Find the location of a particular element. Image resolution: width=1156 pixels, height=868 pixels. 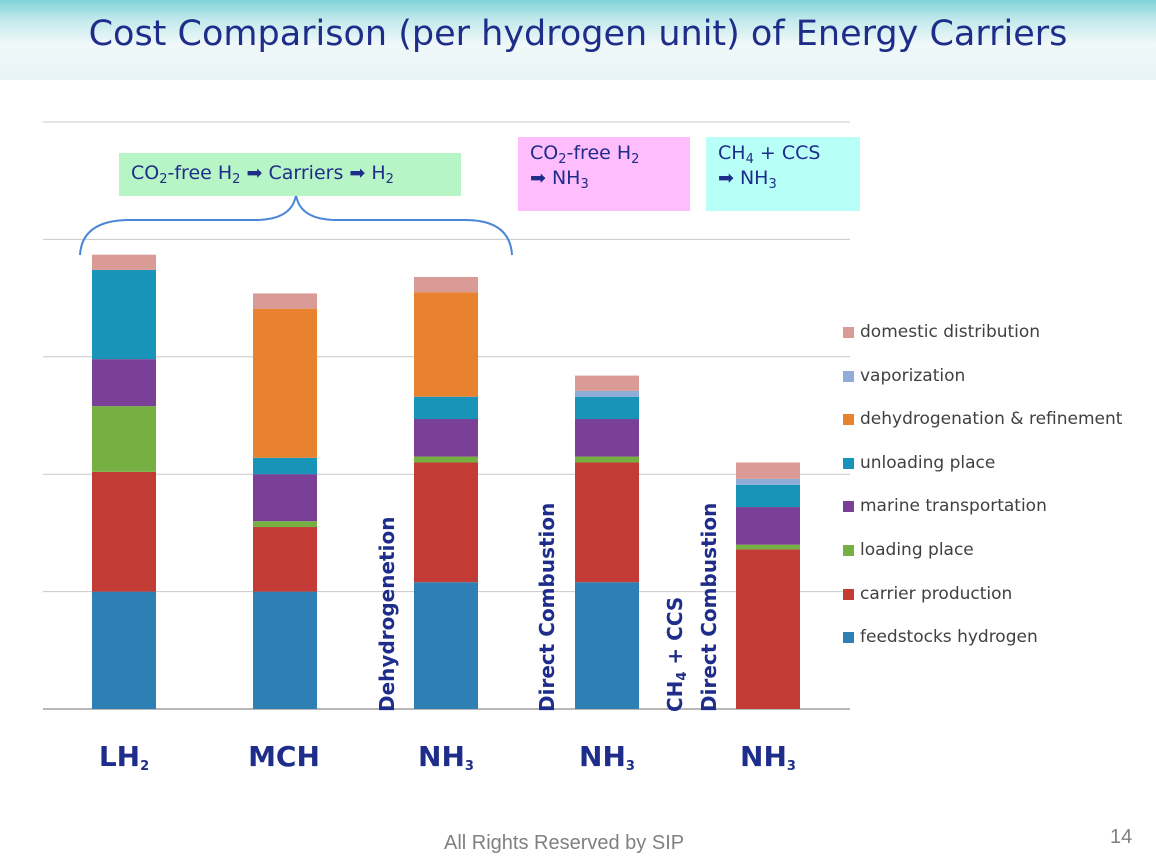

legend-label: unloading place is located at coordinates (928, 462).